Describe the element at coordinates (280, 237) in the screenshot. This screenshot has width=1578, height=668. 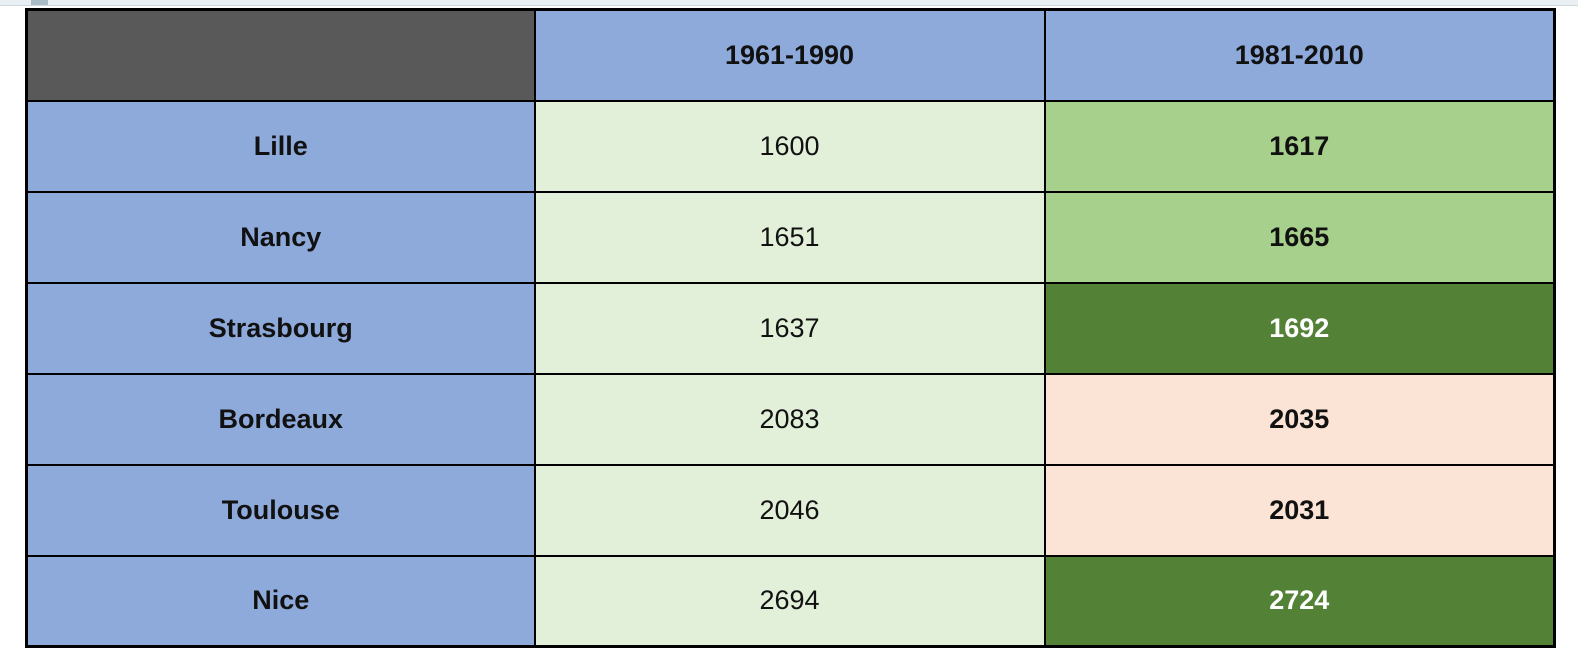
I see `city-label: Nancy` at that location.